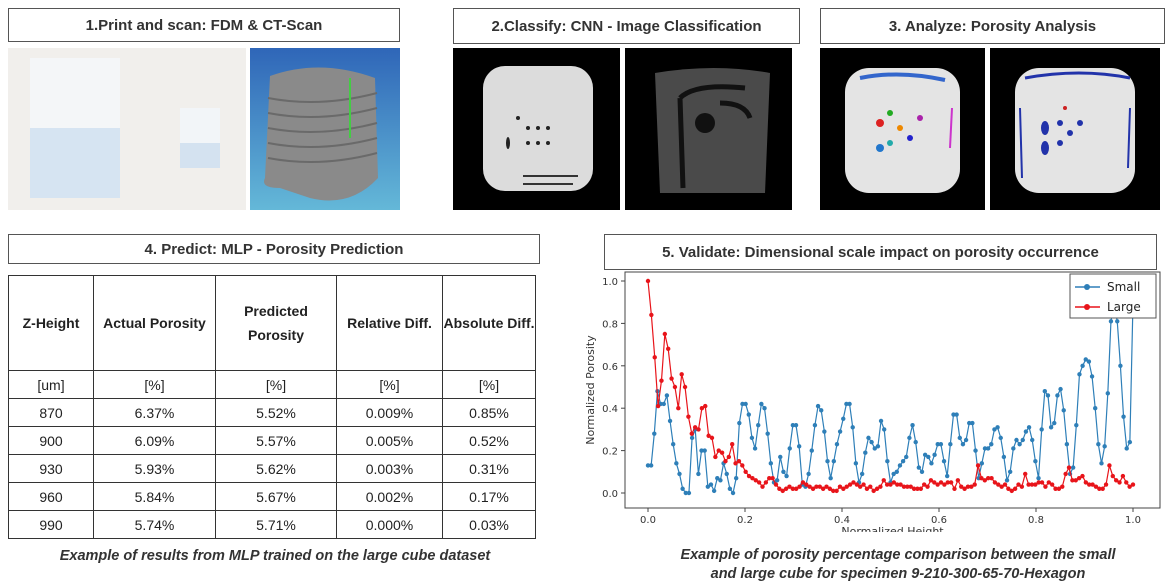 This screenshot has width=1176, height=584. What do you see at coordinates (276, 412) in the screenshot?
I see `cell: 5.52%` at bounding box center [276, 412].